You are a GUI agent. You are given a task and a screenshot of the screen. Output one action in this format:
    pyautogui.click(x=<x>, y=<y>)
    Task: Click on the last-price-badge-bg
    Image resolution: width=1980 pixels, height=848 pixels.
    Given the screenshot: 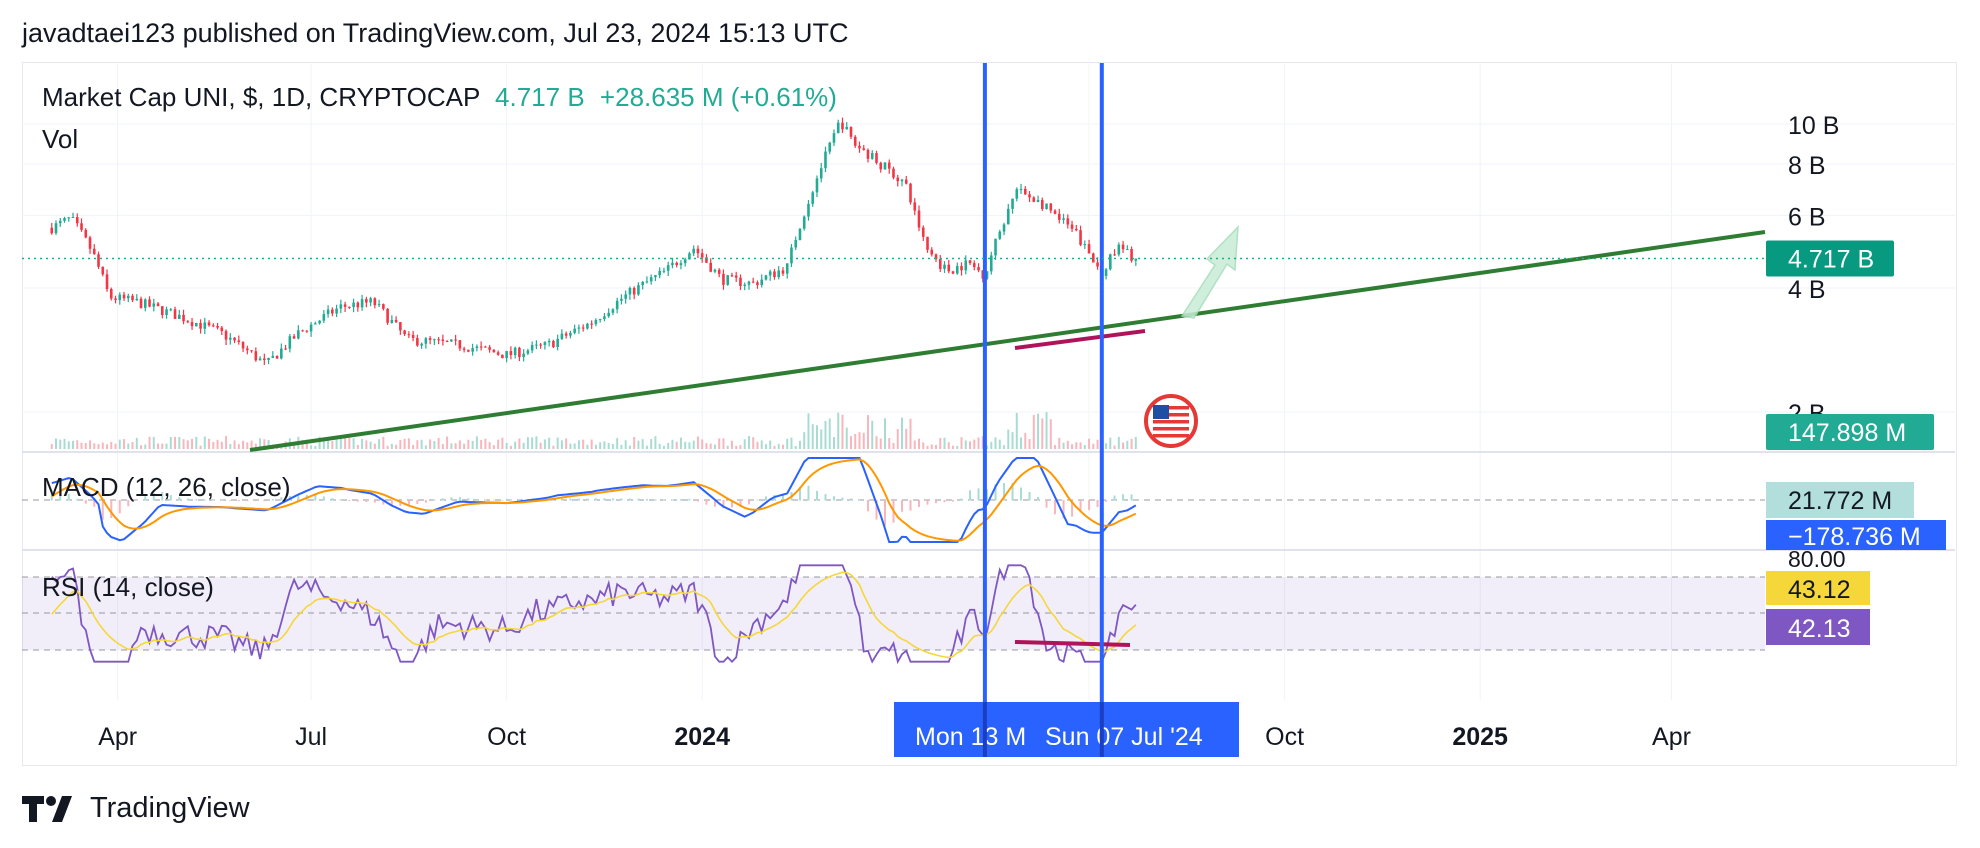 What is the action you would take?
    pyautogui.click(x=1830, y=258)
    